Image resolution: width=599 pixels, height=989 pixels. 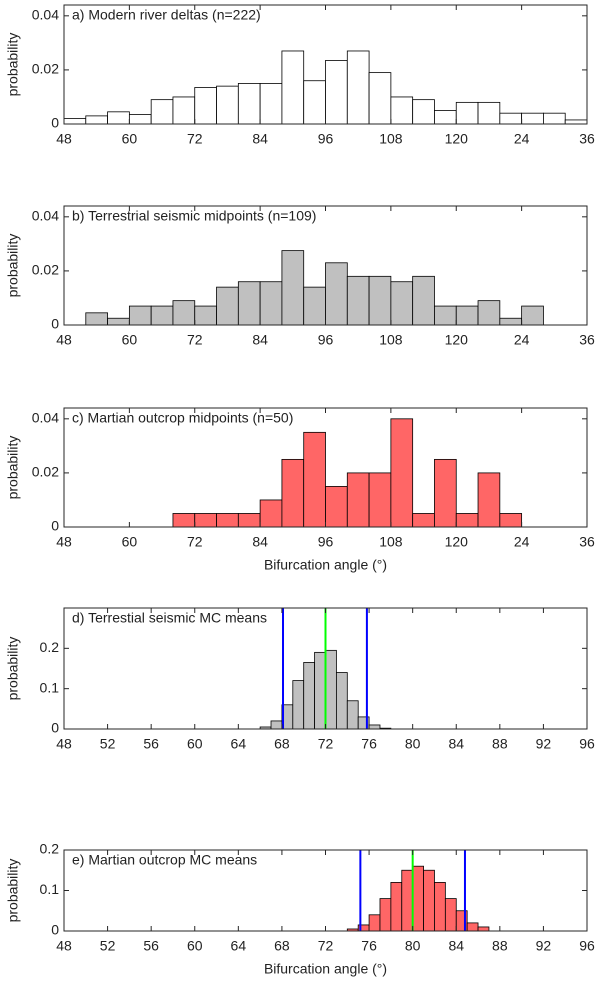 What do you see at coordinates (130, 340) in the screenshot?
I see `x-tick-label: 60` at bounding box center [130, 340].